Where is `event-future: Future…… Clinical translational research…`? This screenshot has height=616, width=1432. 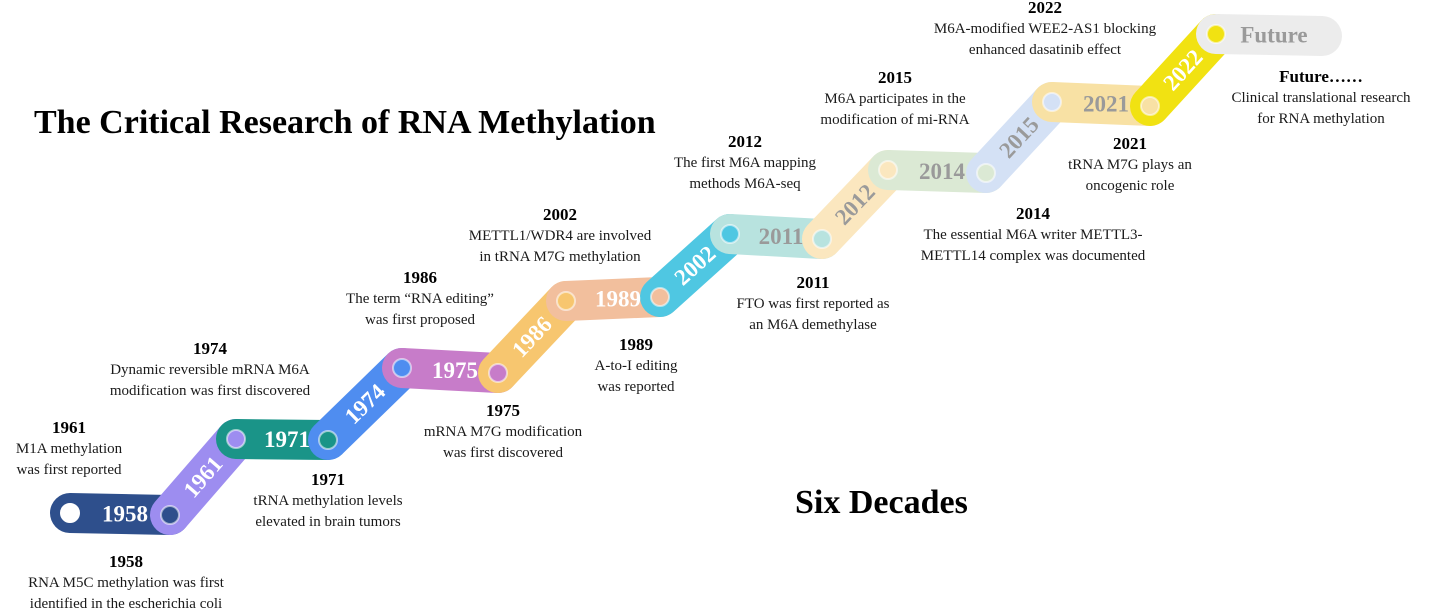
event-future: Future…… Clinical translational research… is located at coordinates (1321, 97).